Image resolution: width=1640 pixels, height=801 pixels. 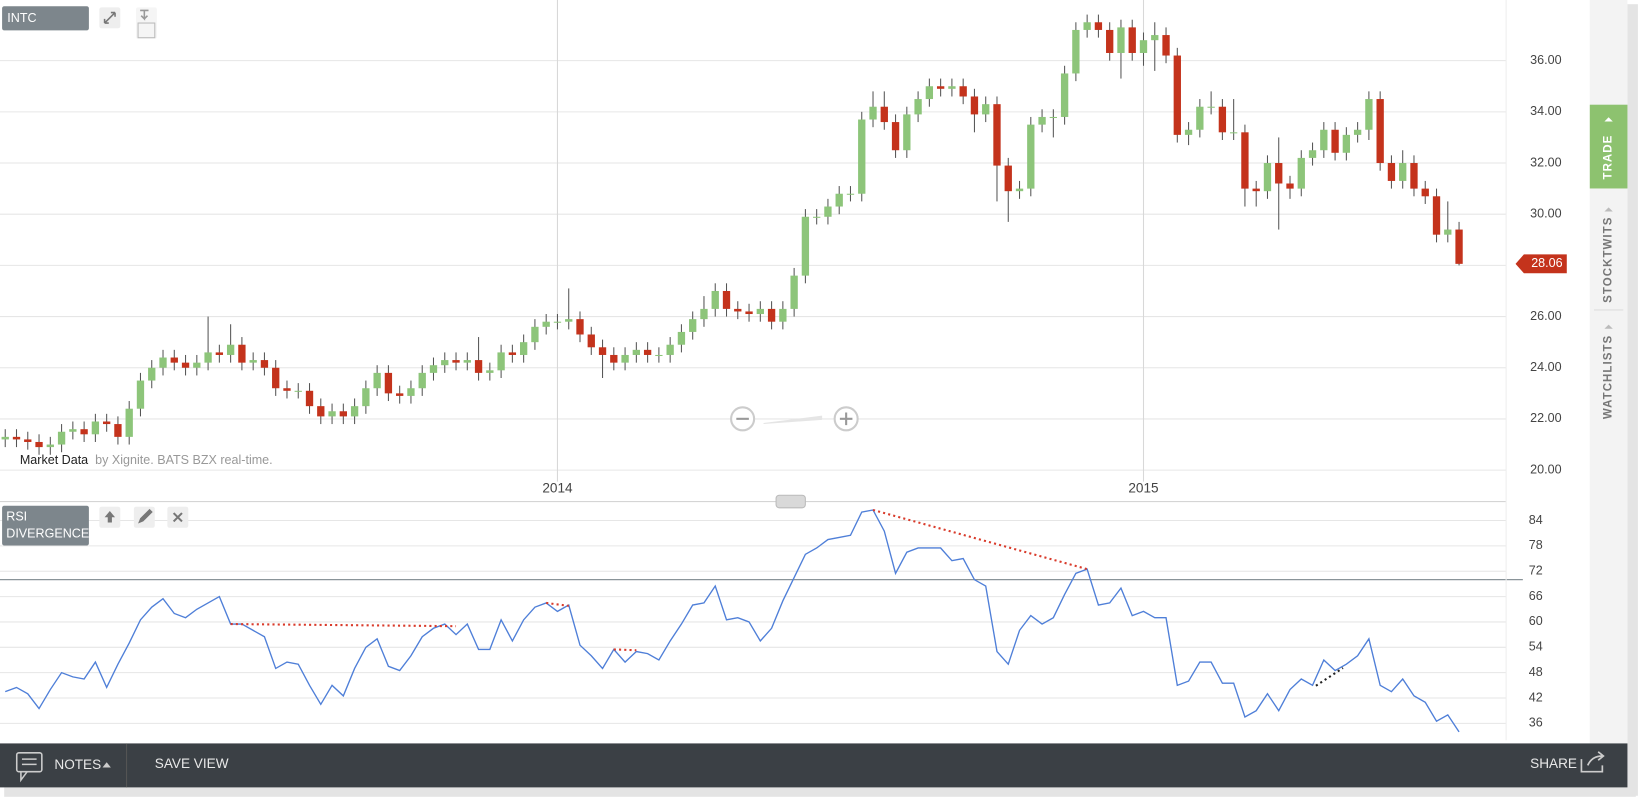 What do you see at coordinates (1545, 60) in the screenshot?
I see `y-tick-label: 36.00` at bounding box center [1545, 60].